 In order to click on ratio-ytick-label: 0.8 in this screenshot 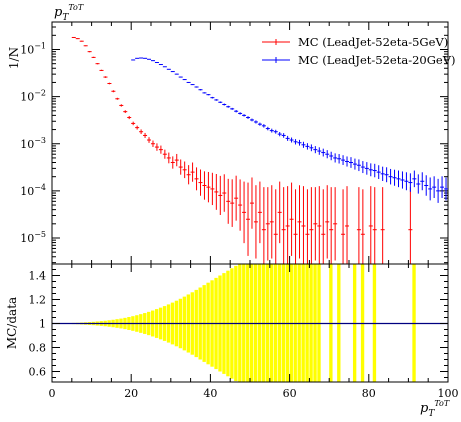, I will do `click(38, 348)`.